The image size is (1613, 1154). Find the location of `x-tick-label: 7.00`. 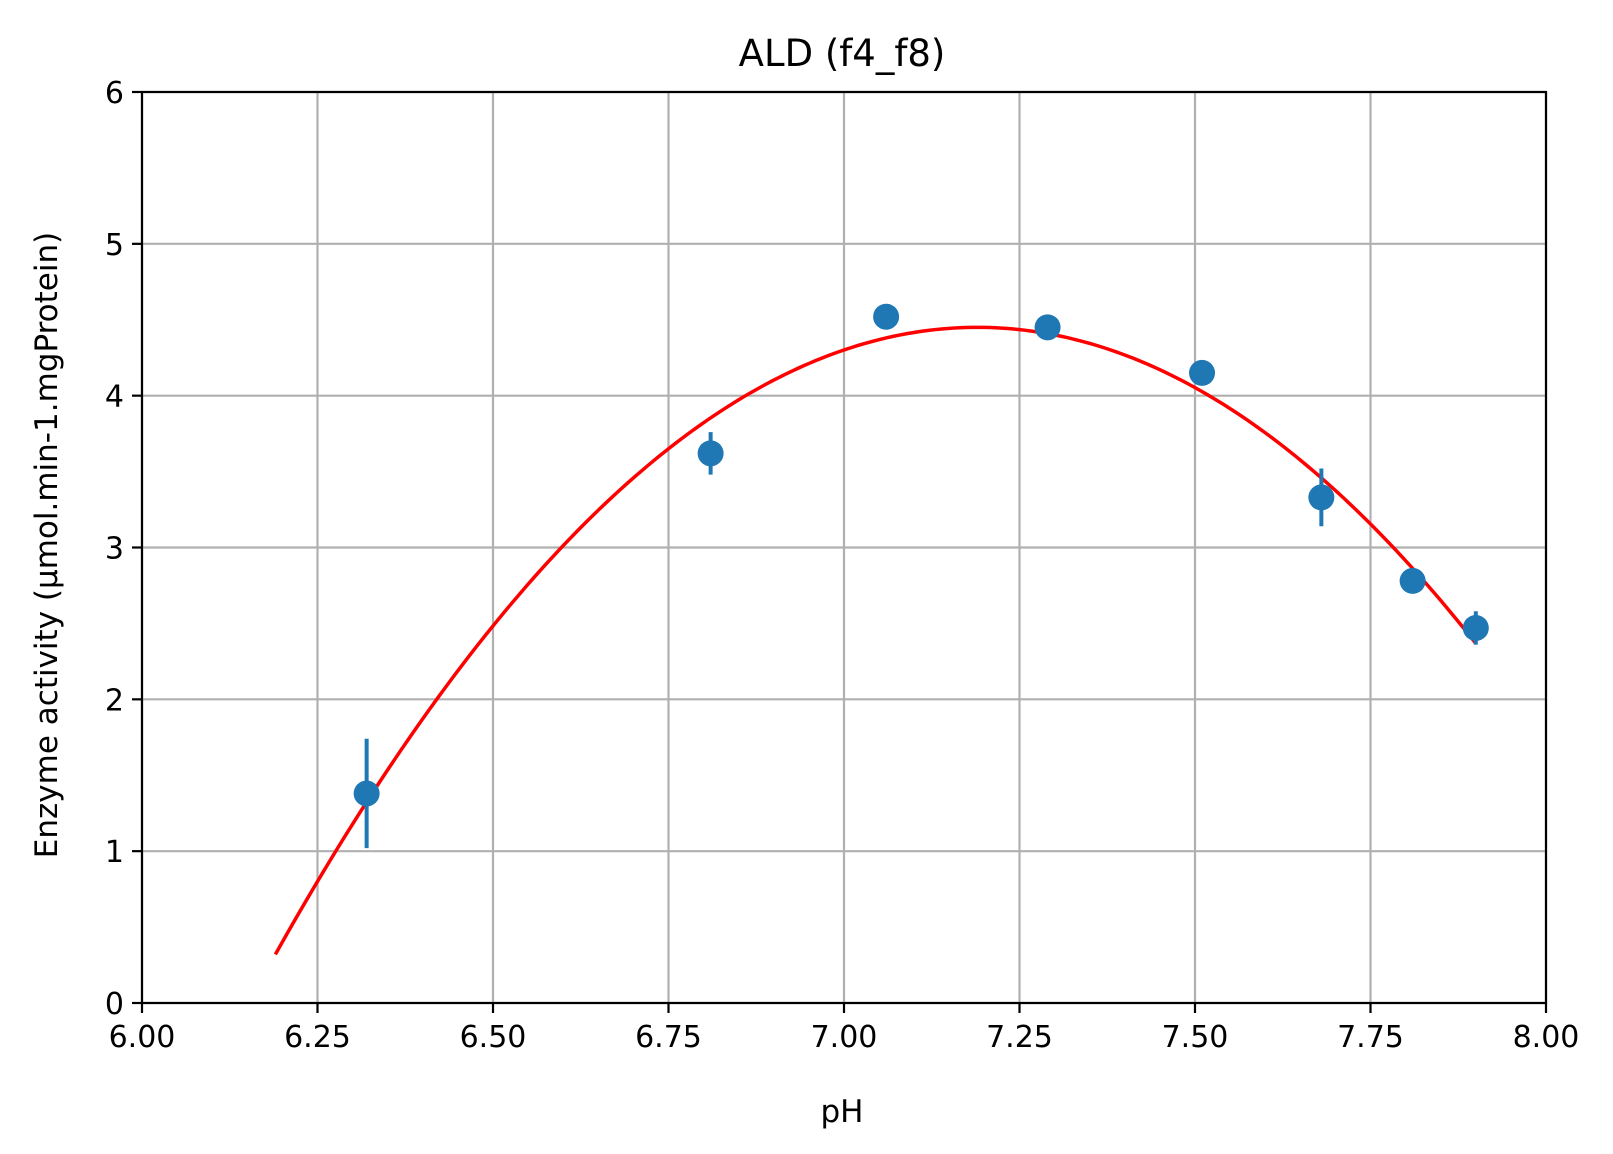

x-tick-label: 7.00 is located at coordinates (844, 1037).